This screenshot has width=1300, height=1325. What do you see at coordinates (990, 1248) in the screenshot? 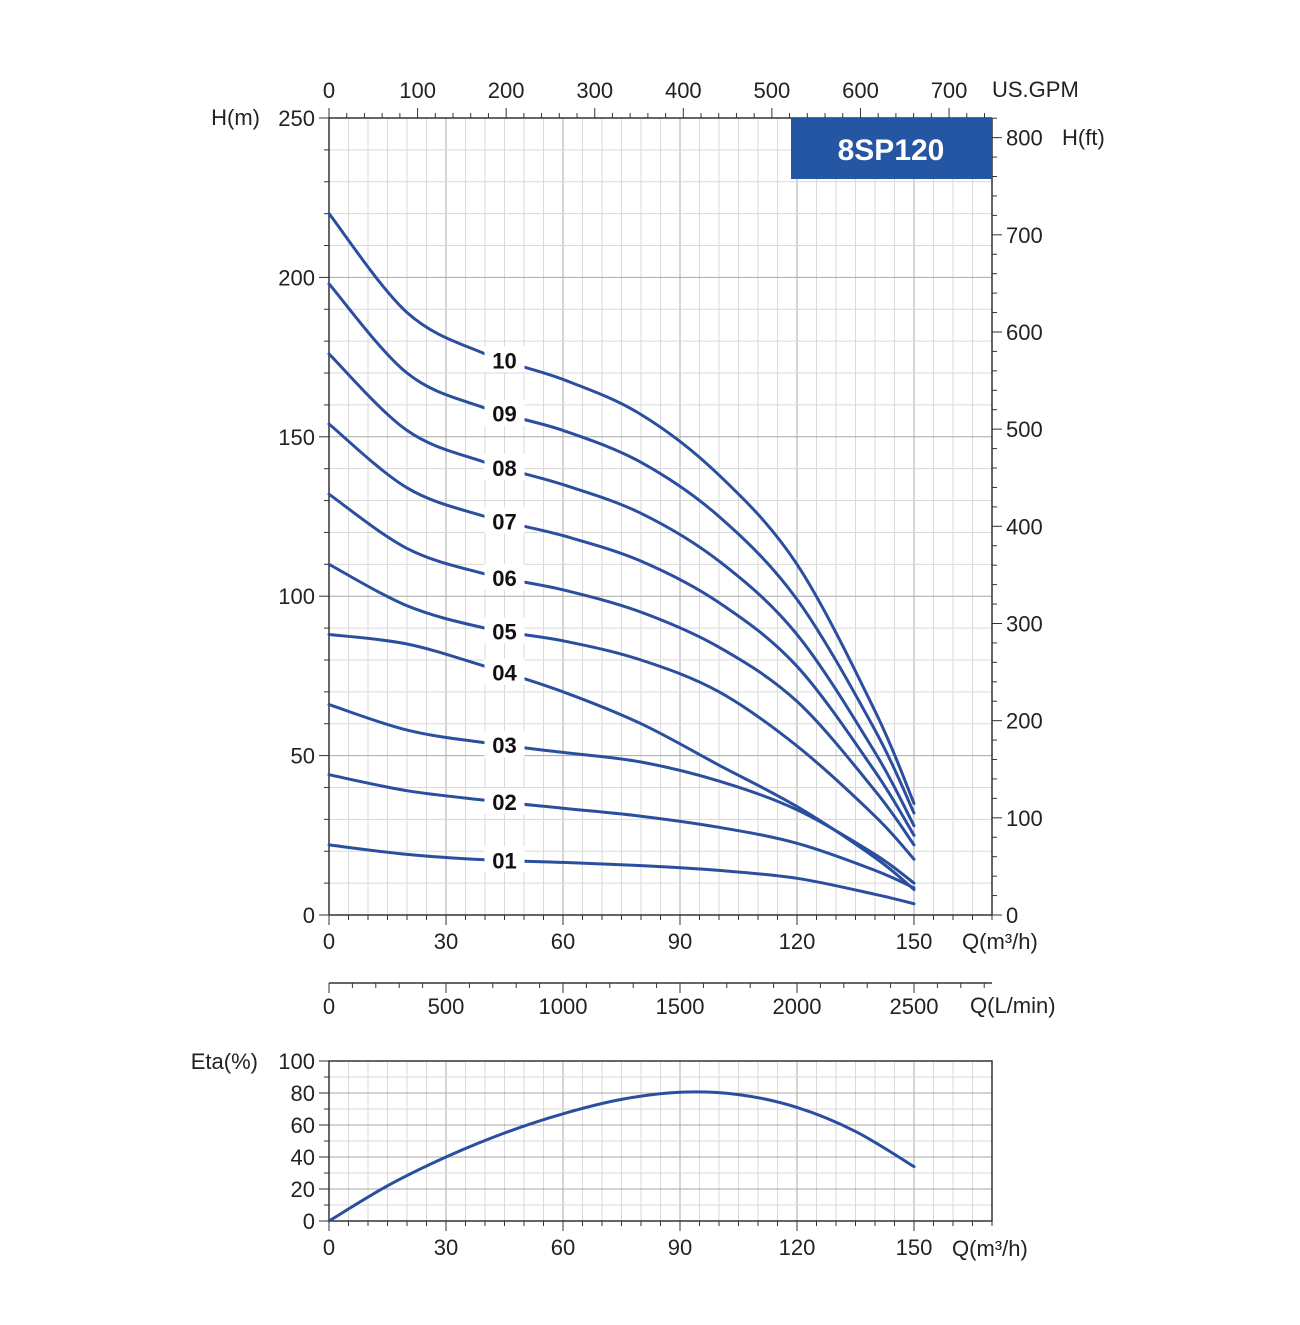
I see `eta-x-axis-title: Q(m³/h)` at bounding box center [990, 1248].